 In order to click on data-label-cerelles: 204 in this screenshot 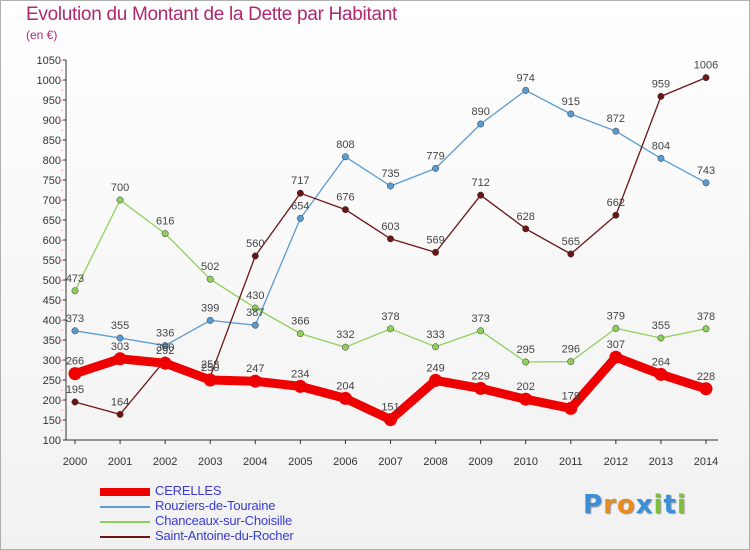, I will do `click(345, 386)`.